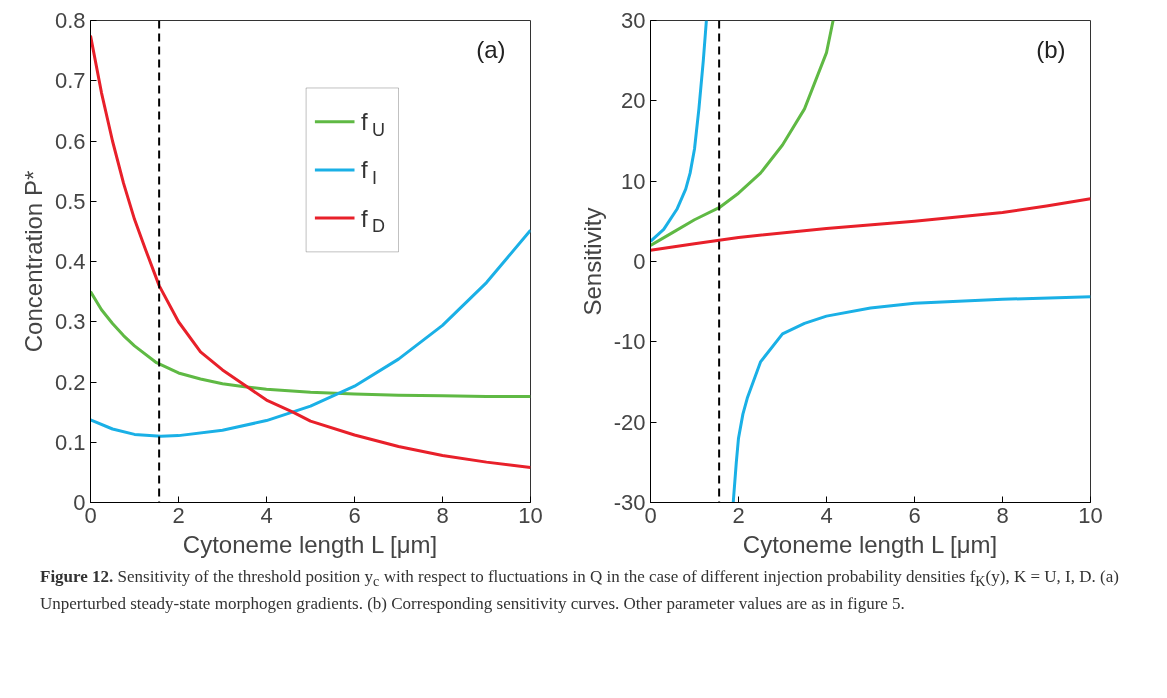 This screenshot has height=698, width=1167. I want to click on y-tick-label: 10, so click(633, 181).